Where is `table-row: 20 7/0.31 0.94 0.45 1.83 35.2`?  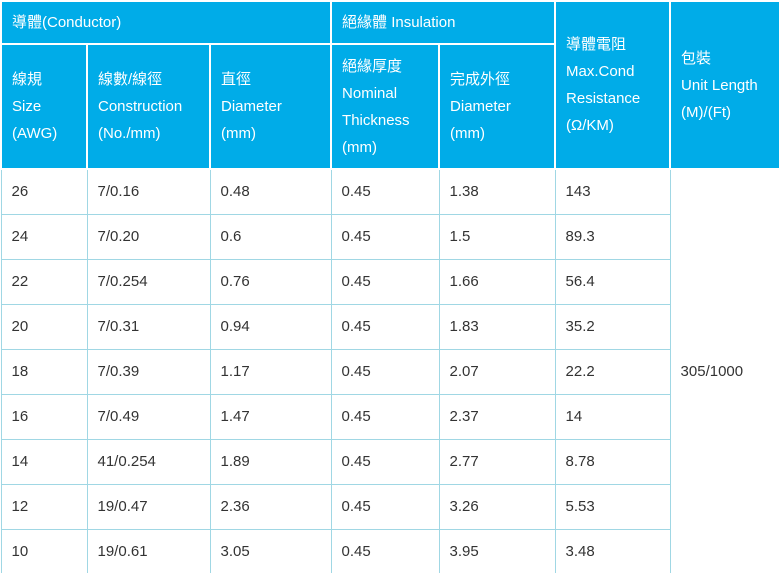 table-row: 20 7/0.31 0.94 0.45 1.83 35.2 is located at coordinates (389, 326).